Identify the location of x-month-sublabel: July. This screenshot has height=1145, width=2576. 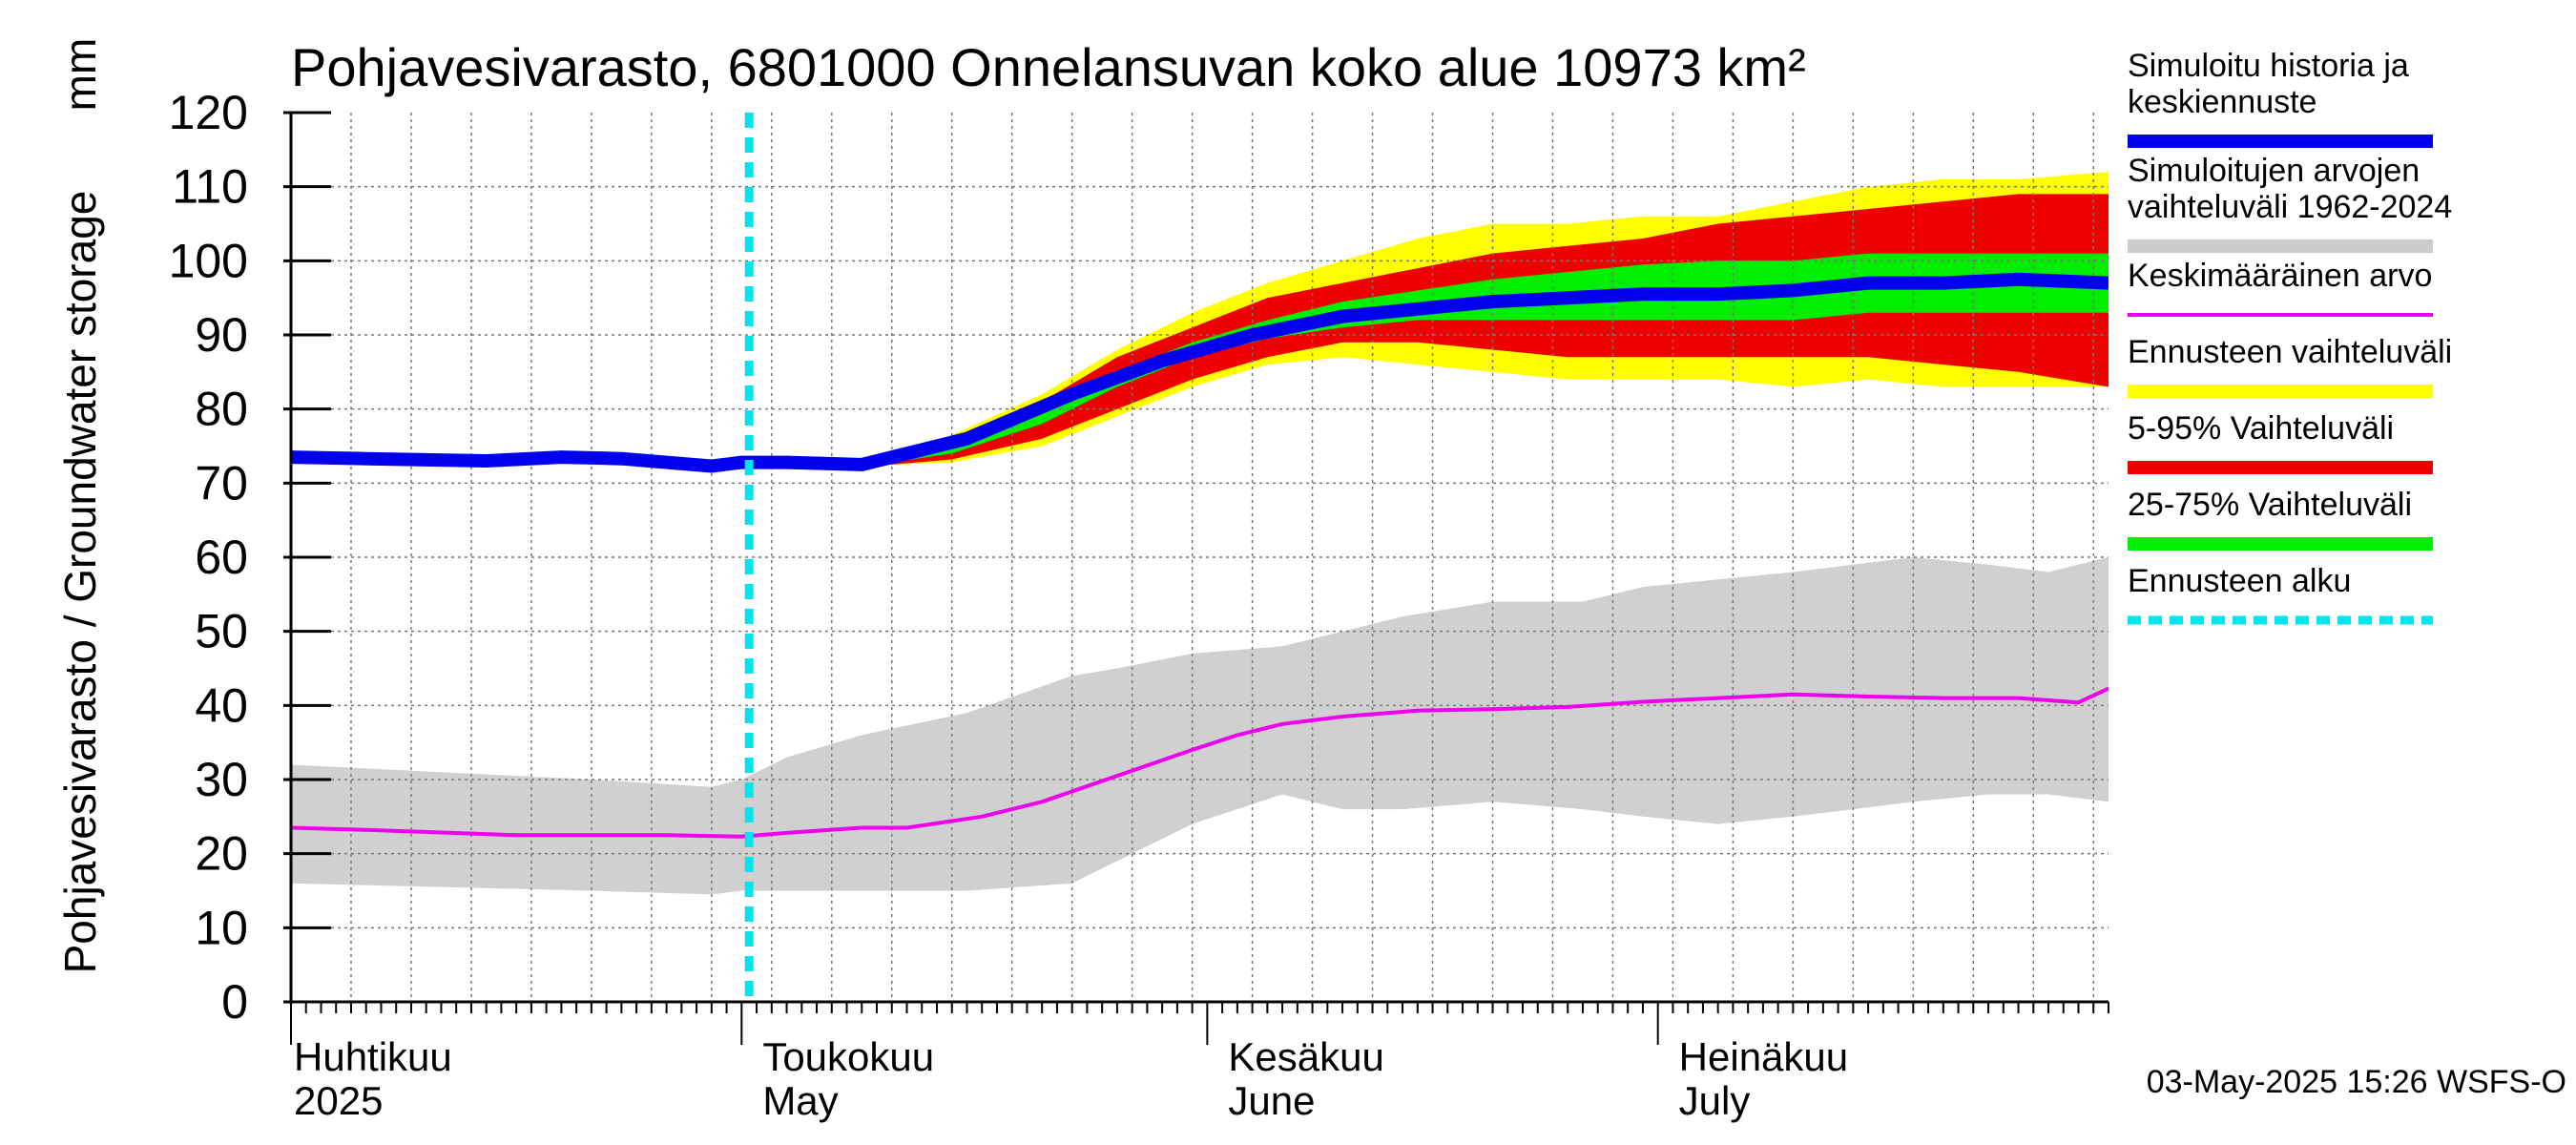
(1715, 1100).